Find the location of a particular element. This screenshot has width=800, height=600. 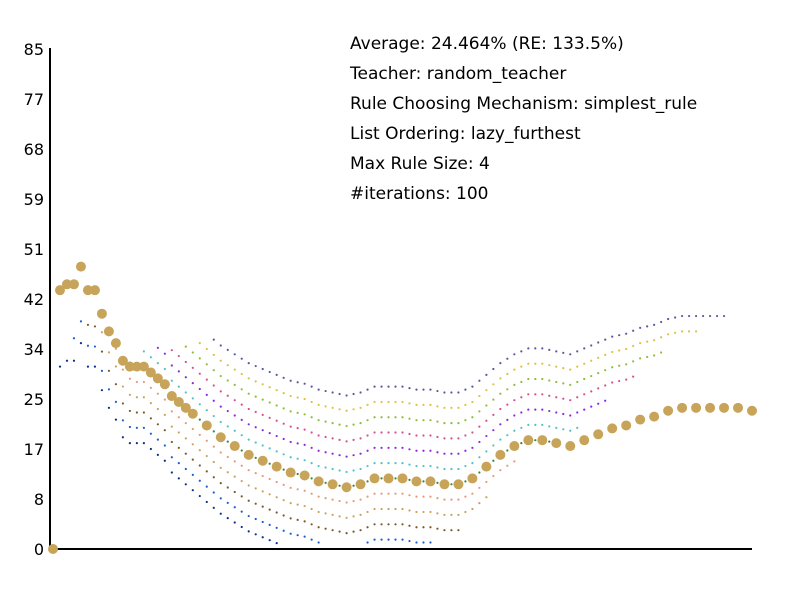

info-max-rule-size: Max Rule Size: 4 is located at coordinates (420, 164).